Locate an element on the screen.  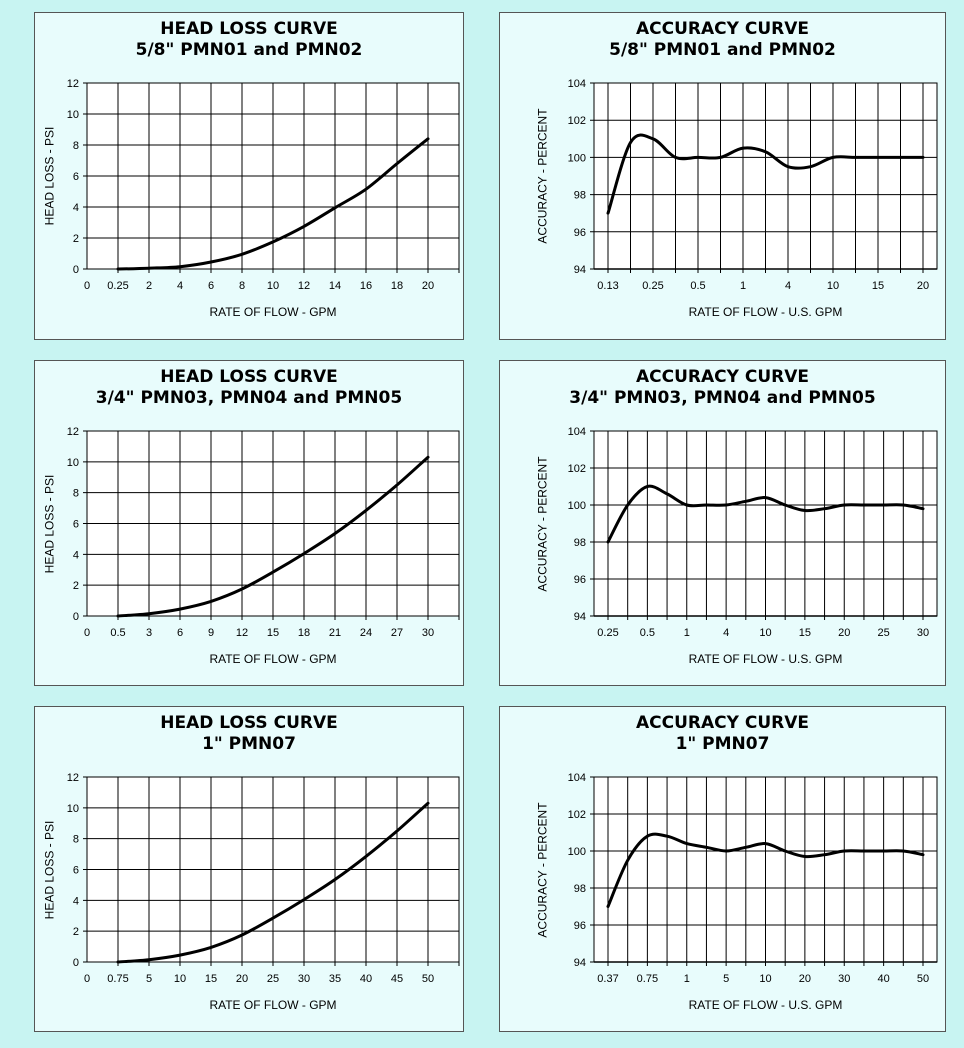
plot-area: 94 96 98 100 102 104 0.37 0.75 1 5 10 20 30 40 50 is located at coordinates (753, 878).